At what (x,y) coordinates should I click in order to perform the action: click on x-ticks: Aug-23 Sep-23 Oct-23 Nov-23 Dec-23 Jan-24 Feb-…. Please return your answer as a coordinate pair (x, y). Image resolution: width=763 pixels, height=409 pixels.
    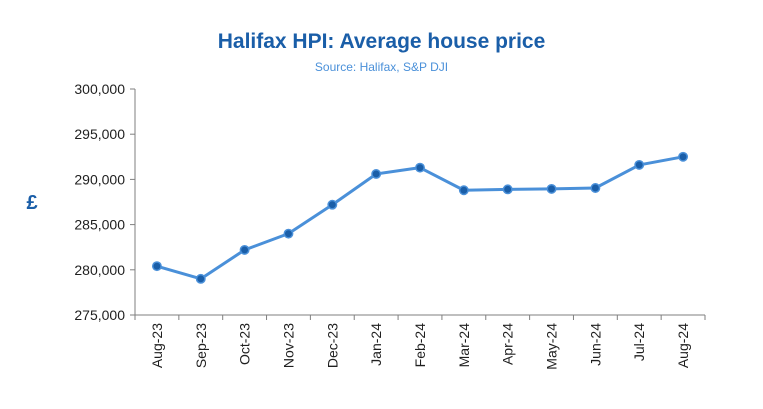
    Looking at the image, I should click on (420, 342).